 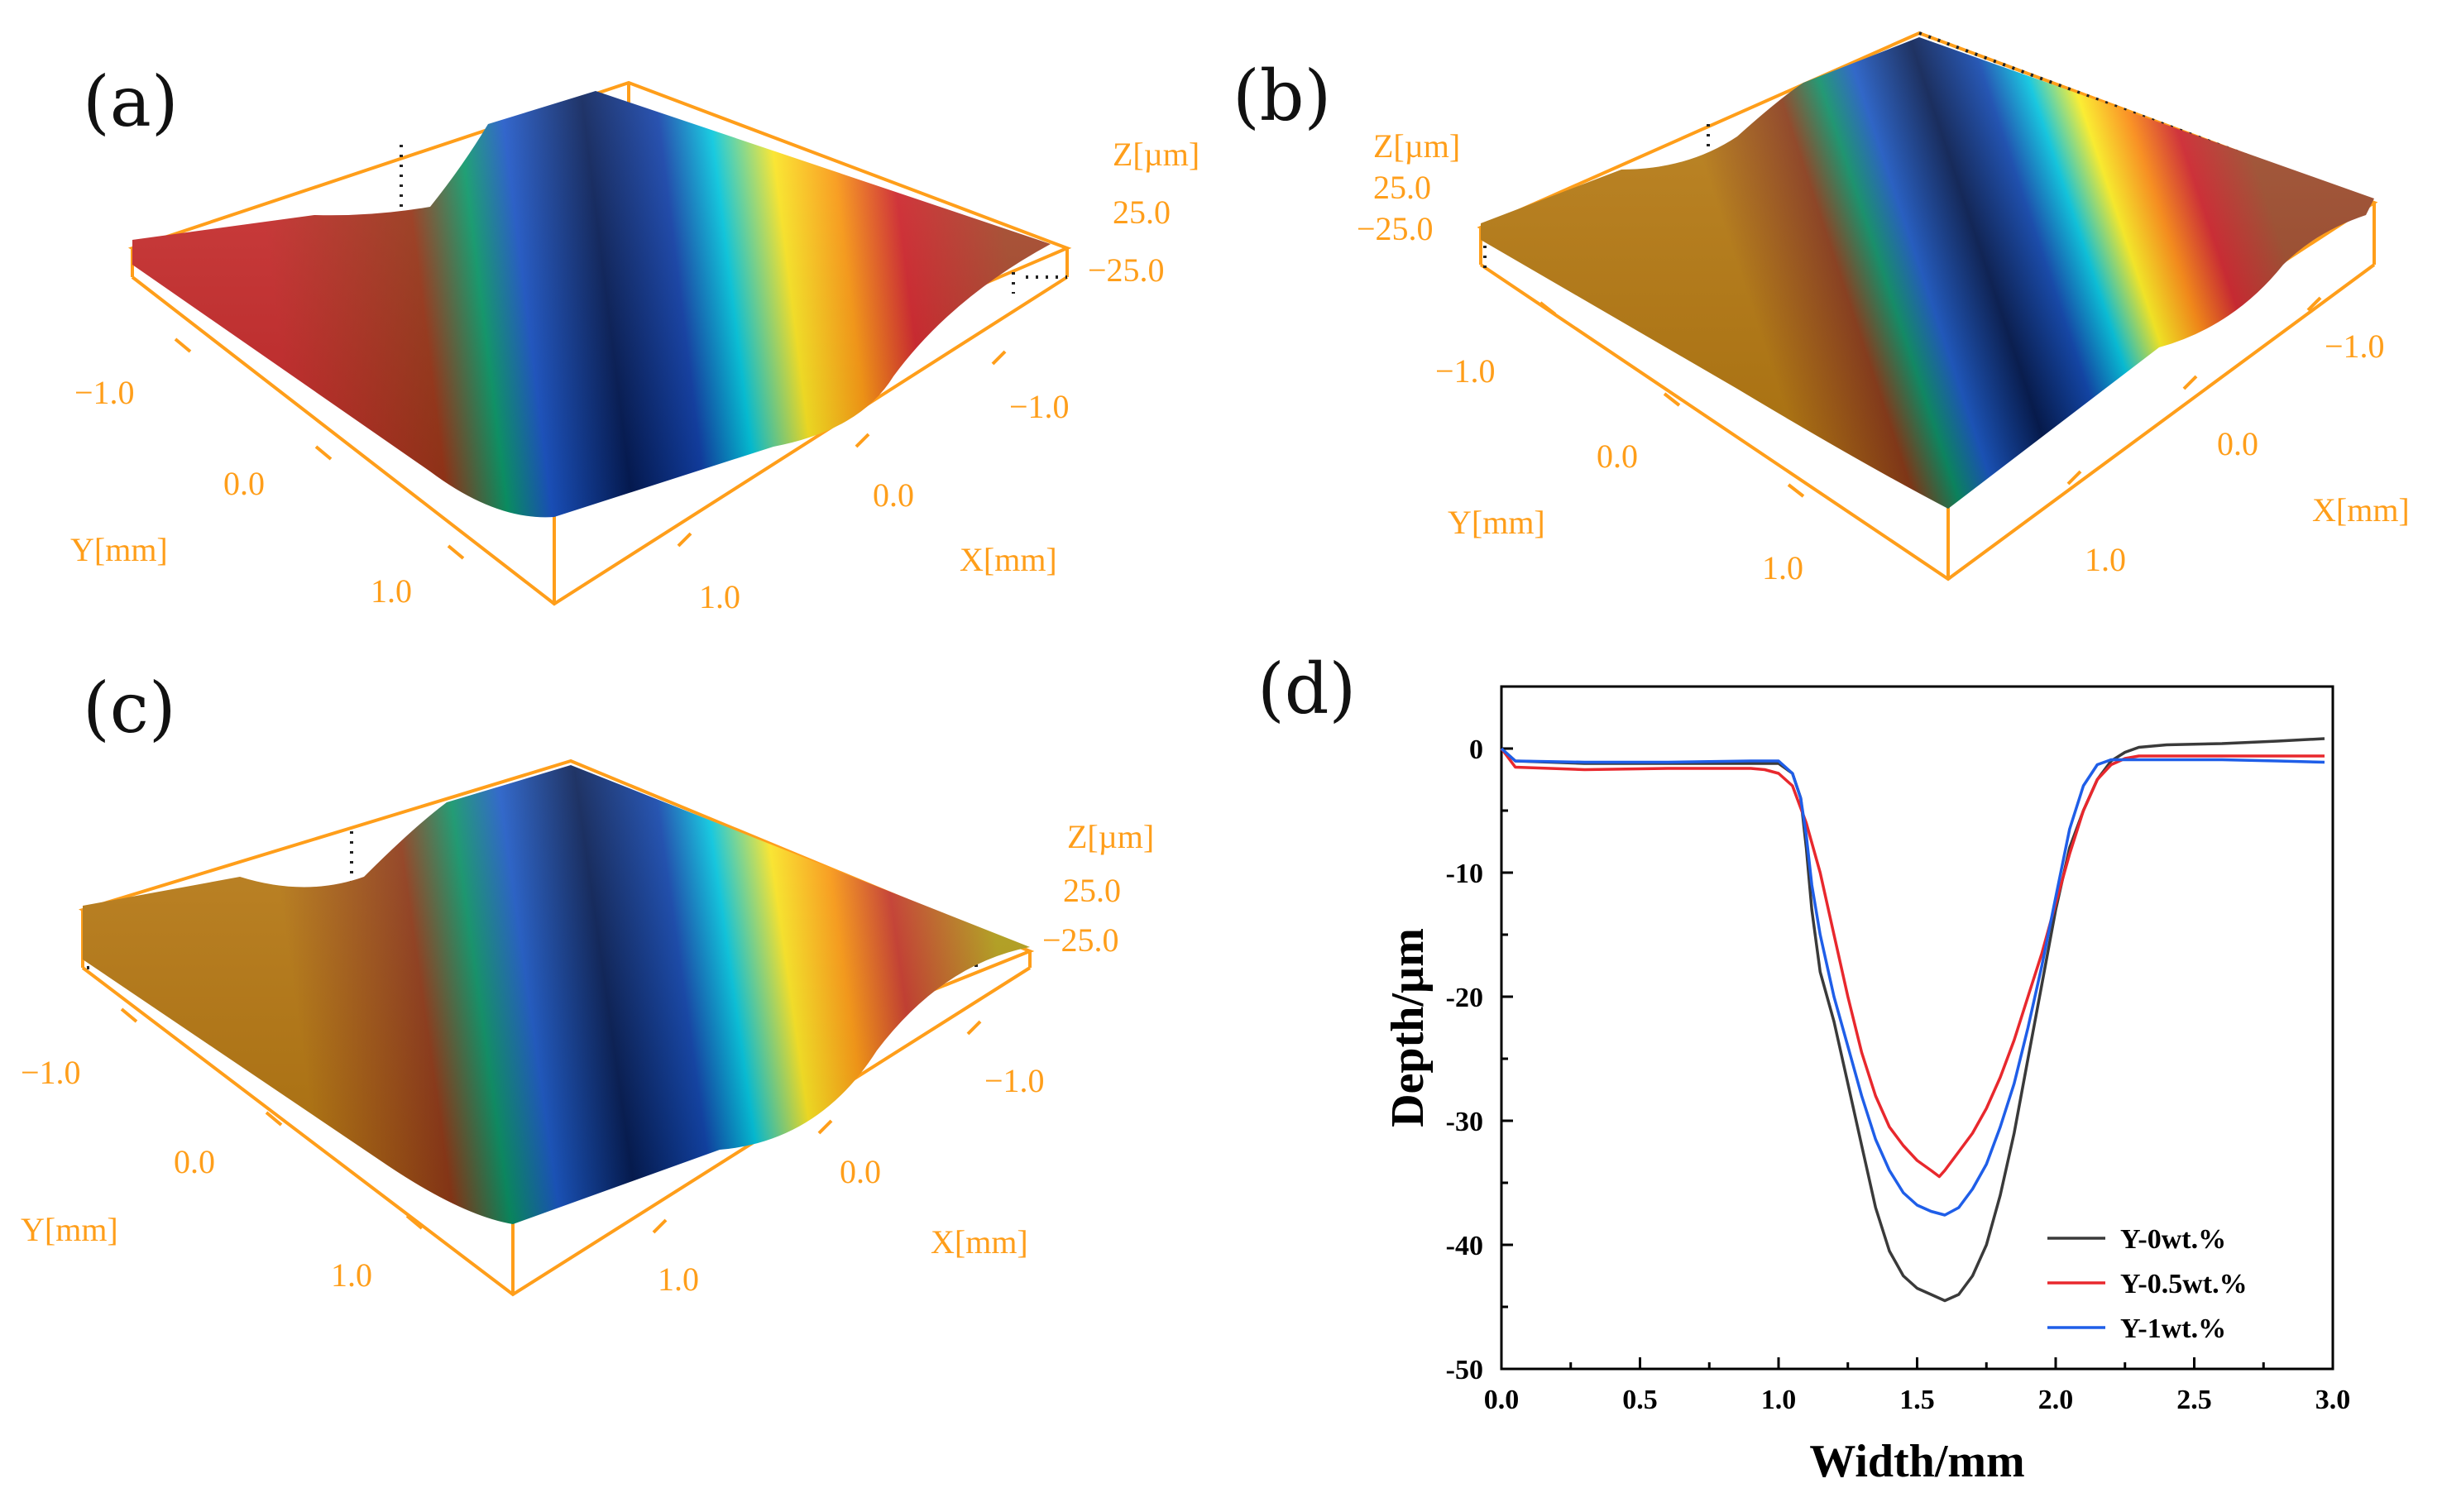 I want to click on panel-a-x-tick: 1.0, so click(x=720, y=596).